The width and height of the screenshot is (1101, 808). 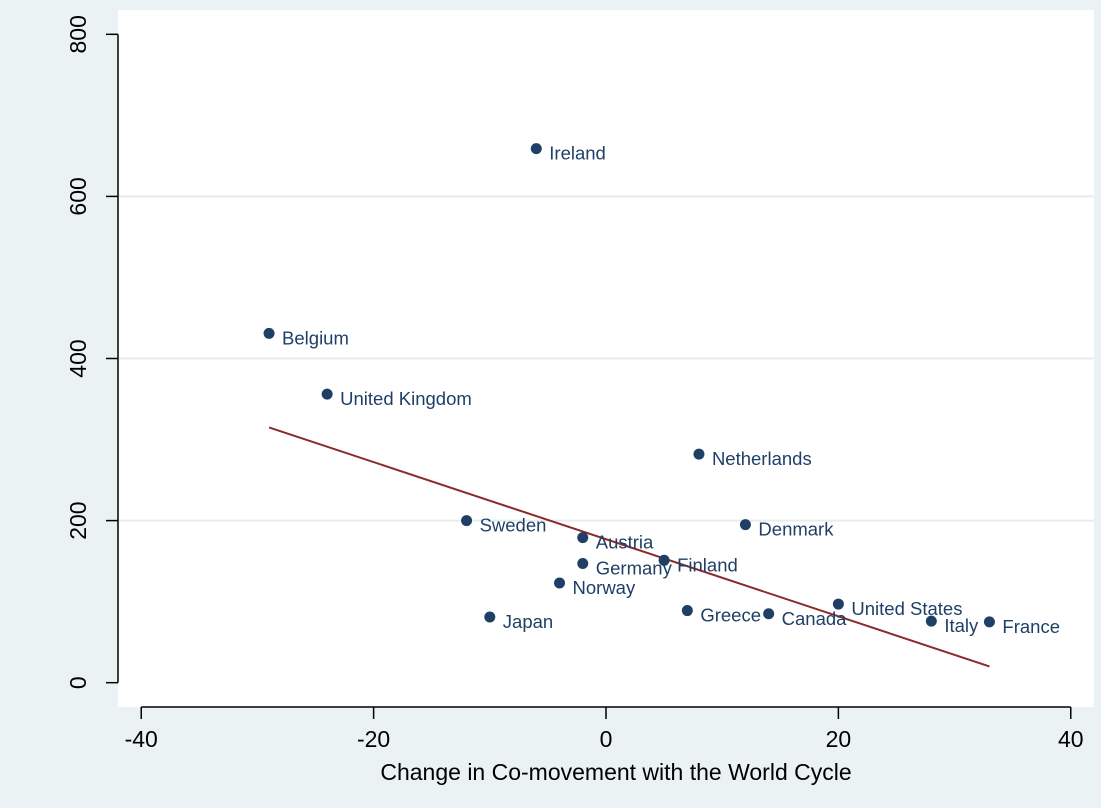 What do you see at coordinates (78, 358) in the screenshot?
I see `y-tick-label: 400` at bounding box center [78, 358].